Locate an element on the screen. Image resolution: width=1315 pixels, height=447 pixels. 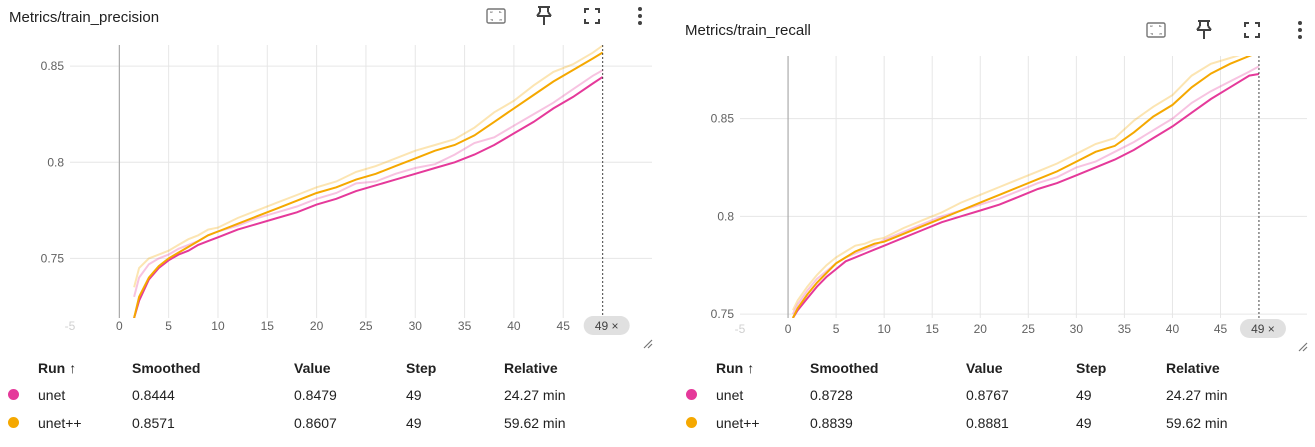
raw-value: 0.8881 is located at coordinates (987, 423).